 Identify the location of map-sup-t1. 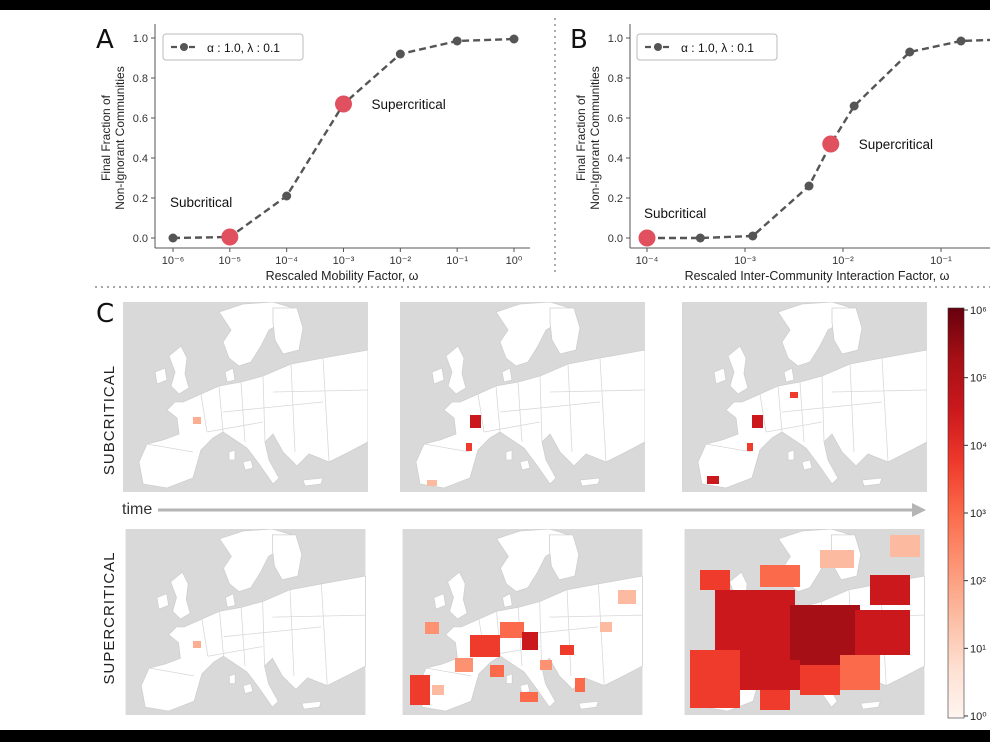
(245, 622).